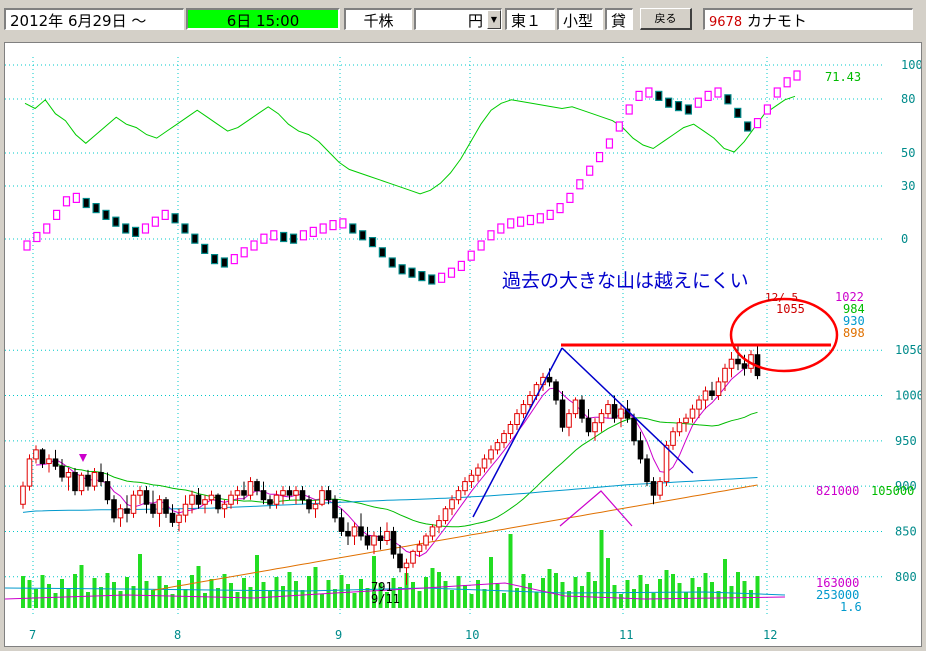  What do you see at coordinates (906, 486) in the screenshot?
I see `price-axis-label: 900` at bounding box center [906, 486].